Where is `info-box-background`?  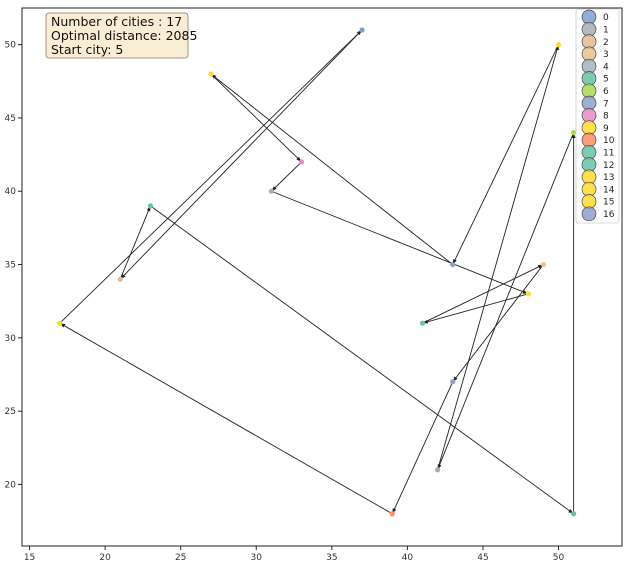 info-box-background is located at coordinates (117, 35).